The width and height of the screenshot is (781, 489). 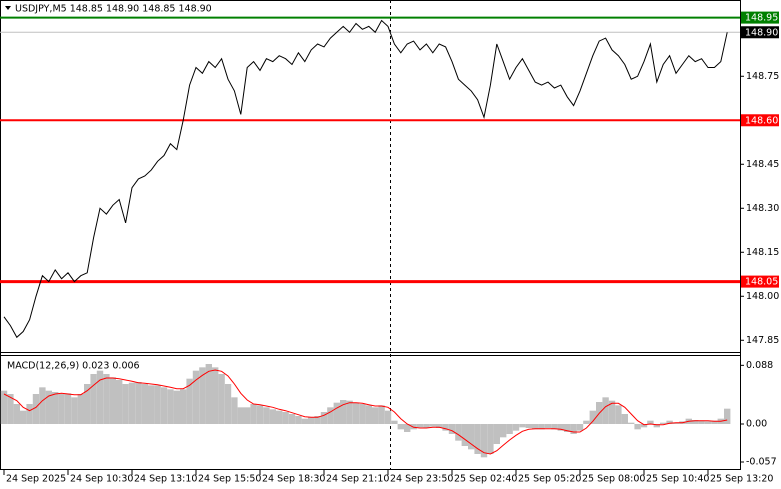 What do you see at coordinates (741, 479) in the screenshot?
I see `x-tick-label: 25 Sep 13:20` at bounding box center [741, 479].